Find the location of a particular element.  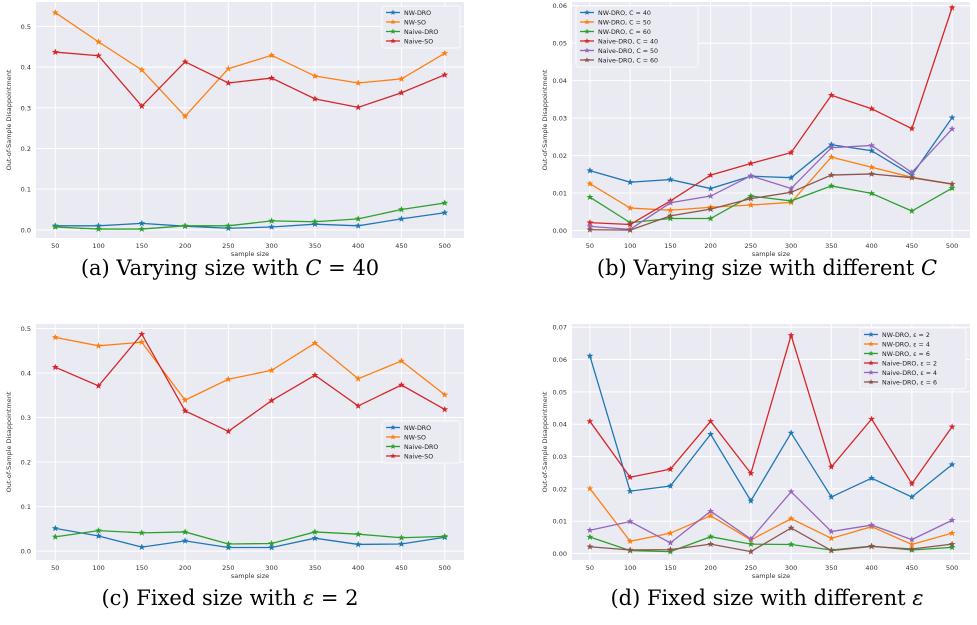

legend-entry: Naive-SO is located at coordinates (418, 41).